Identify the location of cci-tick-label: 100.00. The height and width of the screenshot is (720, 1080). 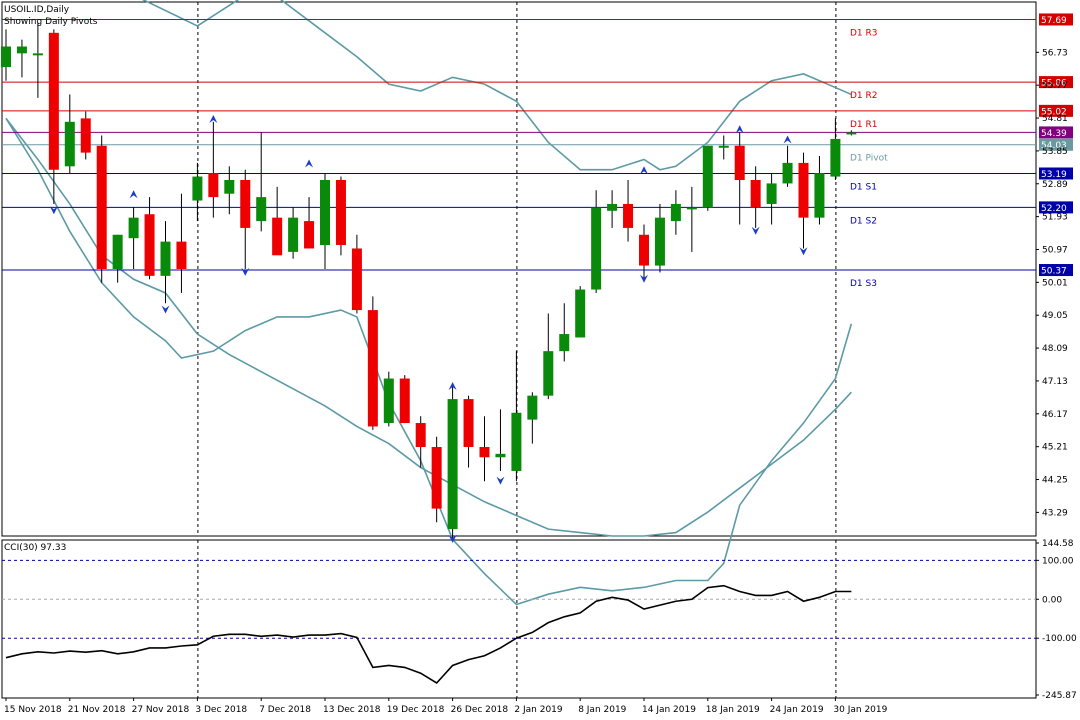
(1058, 561).